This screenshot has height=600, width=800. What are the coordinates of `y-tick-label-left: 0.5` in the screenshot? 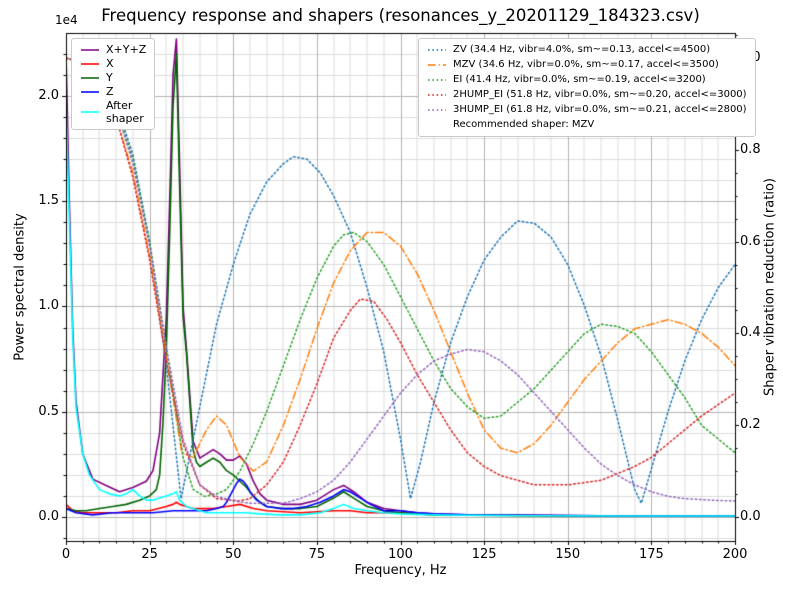 It's located at (48, 411).